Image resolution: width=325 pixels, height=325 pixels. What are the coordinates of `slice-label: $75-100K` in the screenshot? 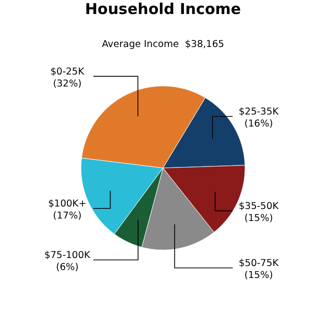 It's located at (68, 255).